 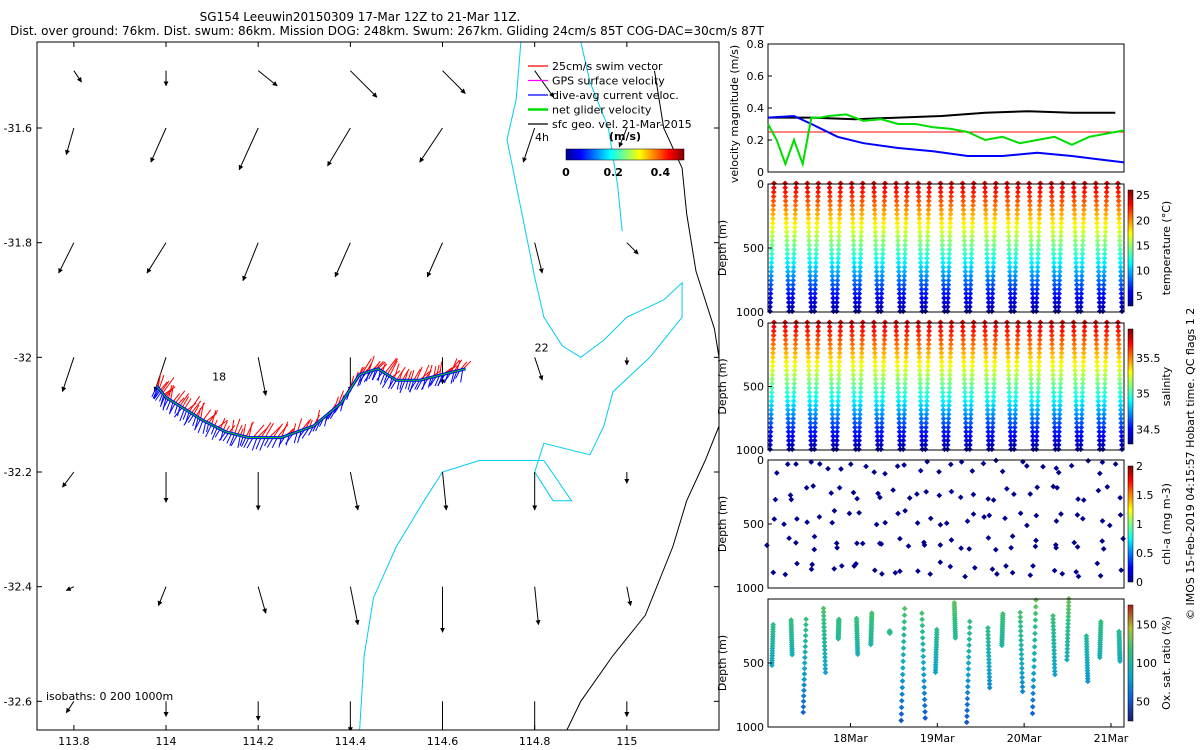 I want to click on coastline, so click(x=686, y=214).